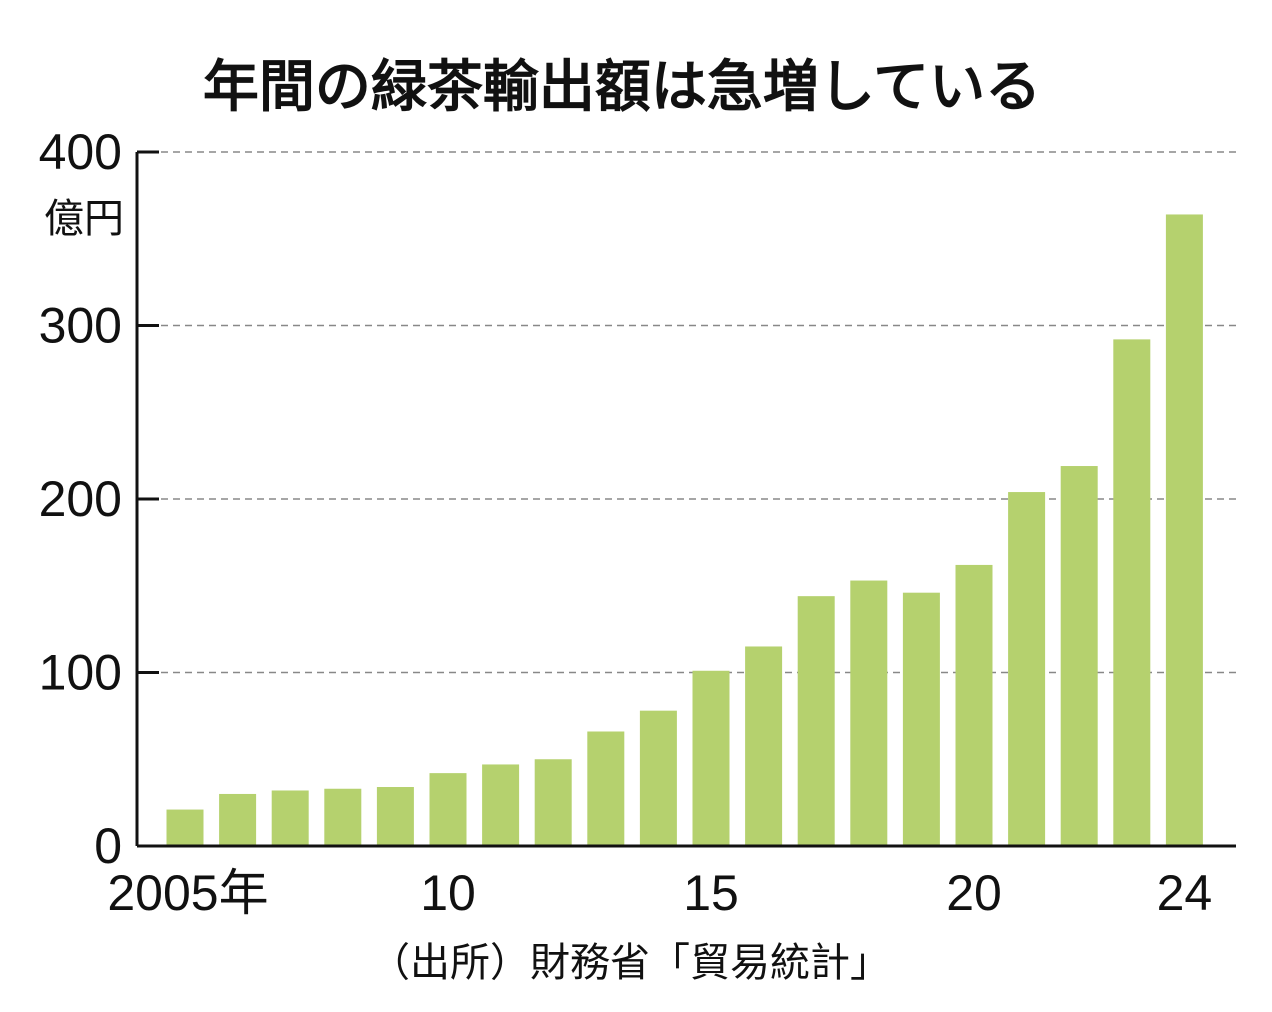 The height and width of the screenshot is (1012, 1272). What do you see at coordinates (659, 893) in the screenshot?
I see `x-ticks: 2005年 10 15 20 24` at bounding box center [659, 893].